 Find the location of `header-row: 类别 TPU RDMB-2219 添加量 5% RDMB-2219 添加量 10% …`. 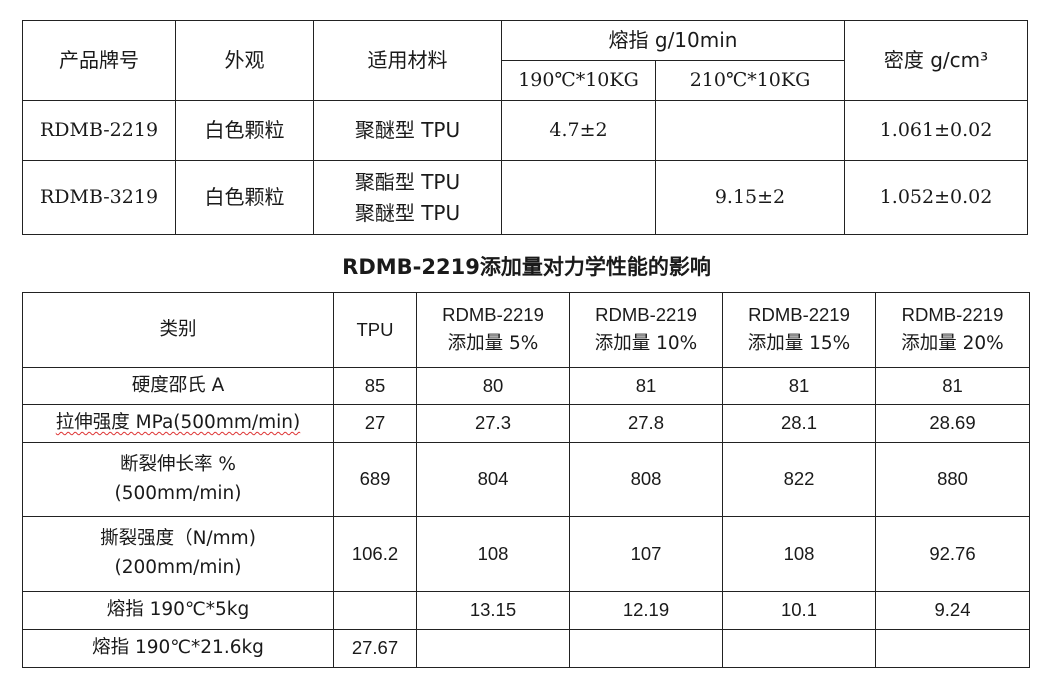

header-row: 类别 TPU RDMB-2219 添加量 5% RDMB-2219 添加量 10% … is located at coordinates (526, 330).